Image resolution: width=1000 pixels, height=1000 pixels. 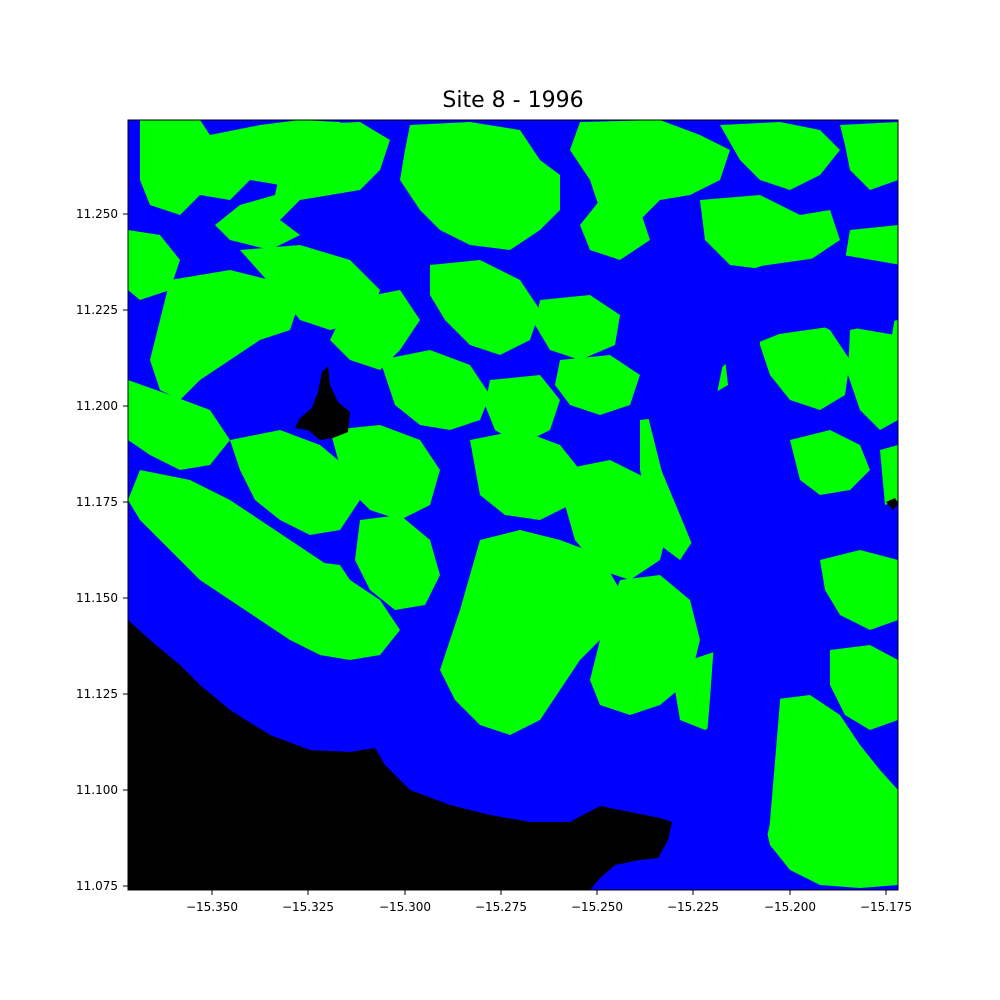 I want to click on x-tick-label: −15.175, so click(x=886, y=907).